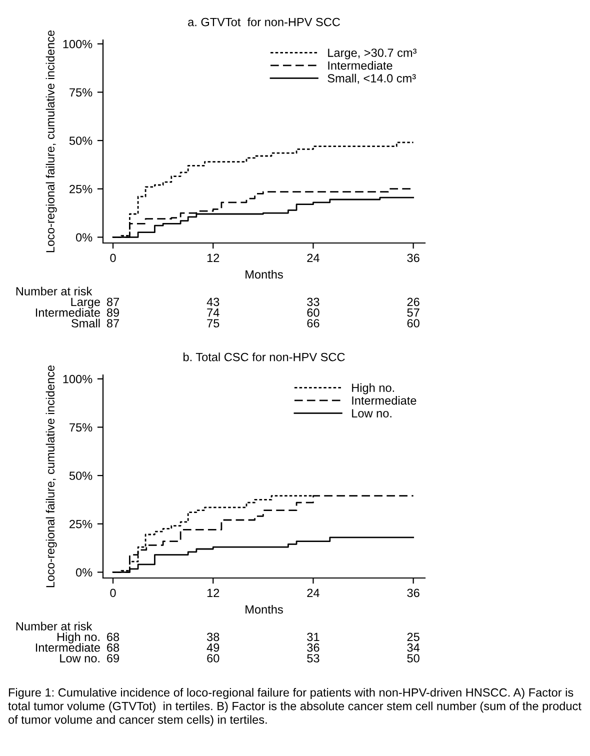 The image size is (590, 756). I want to click on text: 74, so click(213, 312).